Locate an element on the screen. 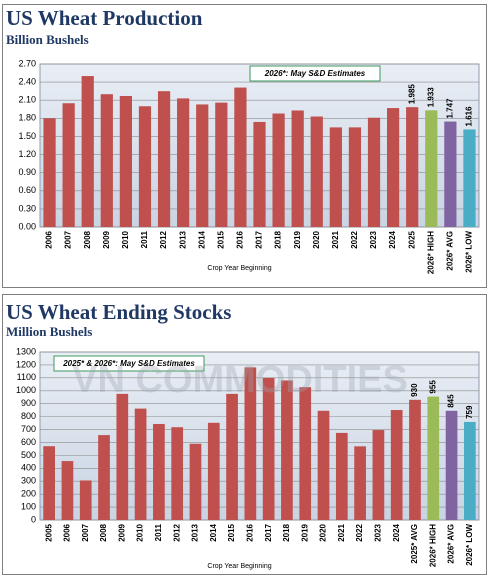  x-tick-label: 2017 is located at coordinates (268, 532).